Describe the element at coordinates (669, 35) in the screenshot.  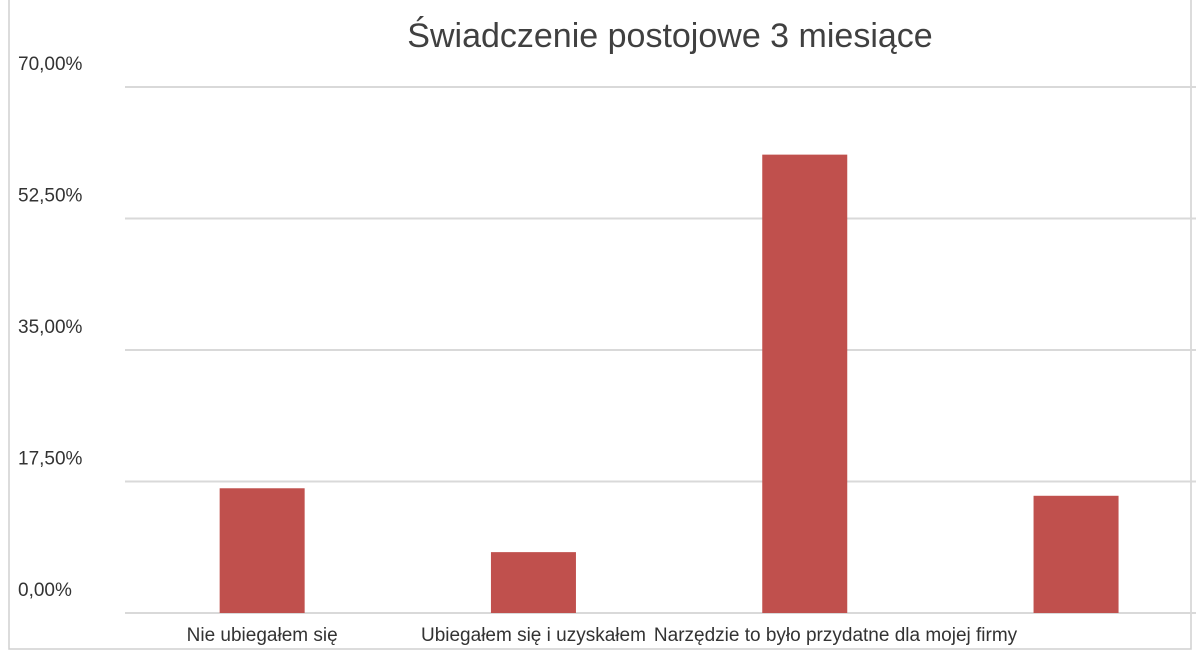
I see `chart-title: Świadczenie postojowe 3 miesiące` at that location.